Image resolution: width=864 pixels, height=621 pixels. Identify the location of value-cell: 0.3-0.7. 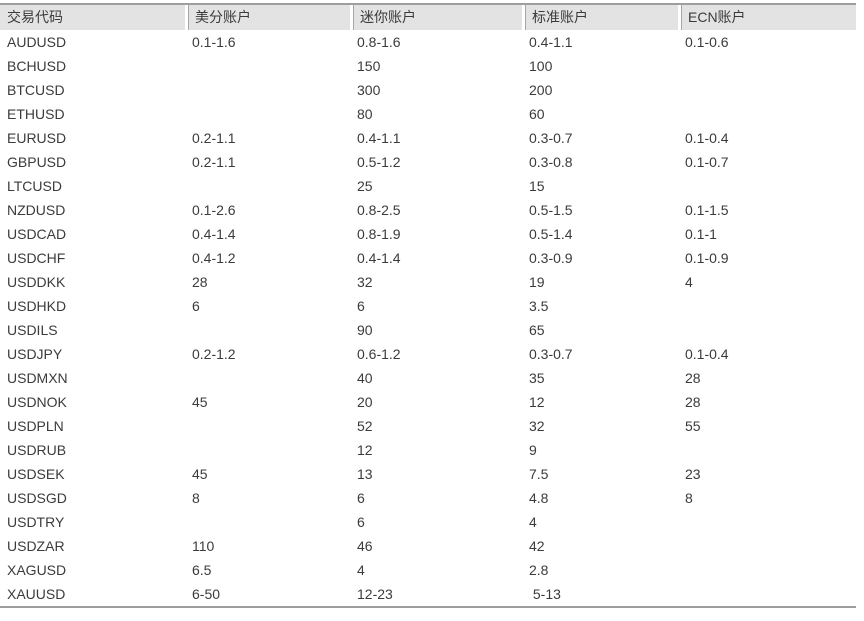
(551, 354).